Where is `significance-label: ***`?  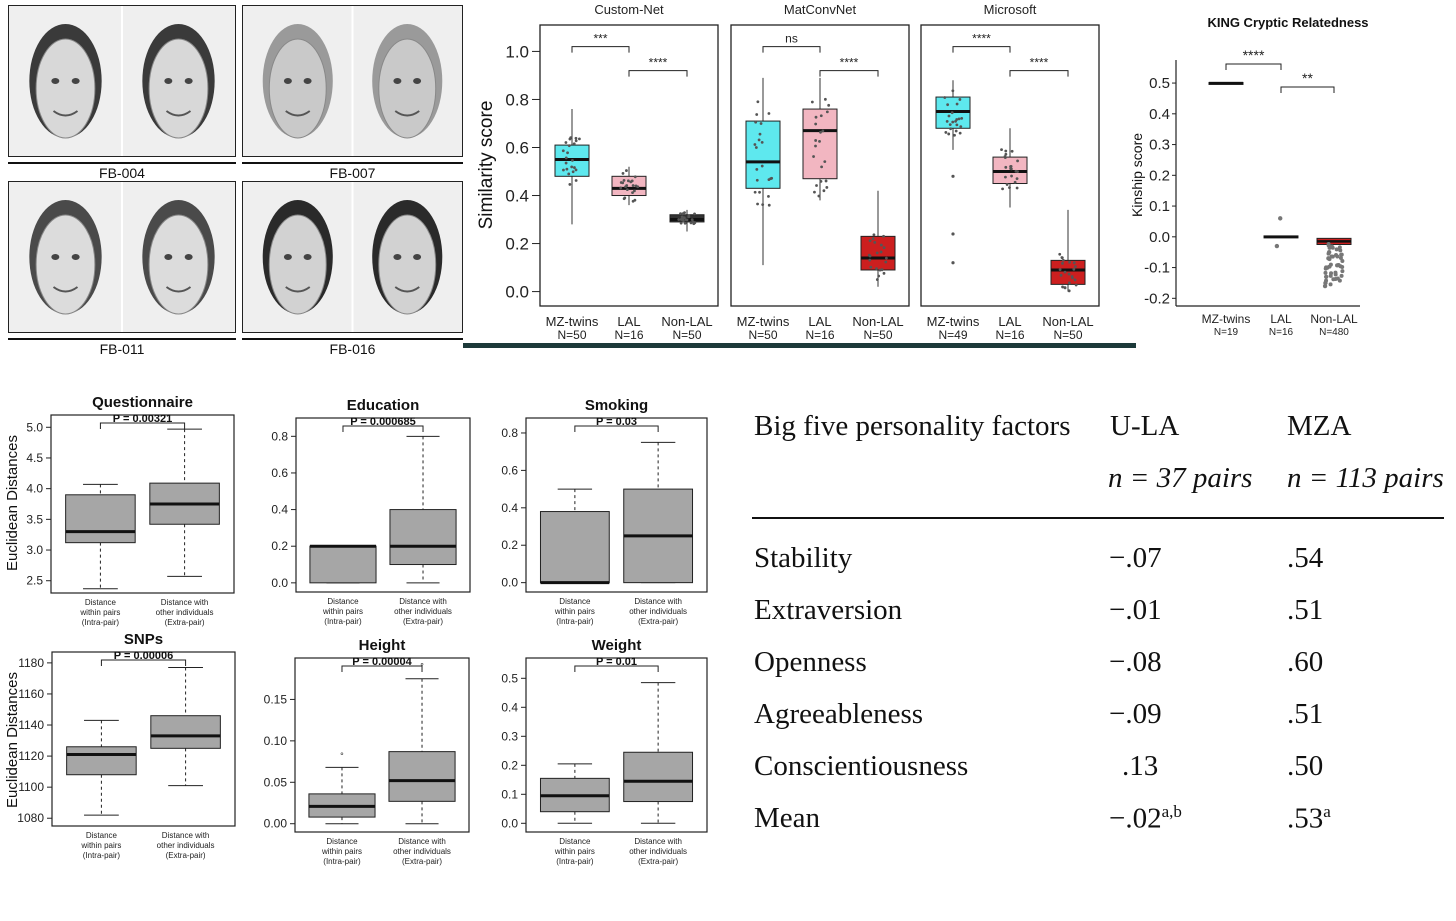 significance-label: *** is located at coordinates (600, 39).